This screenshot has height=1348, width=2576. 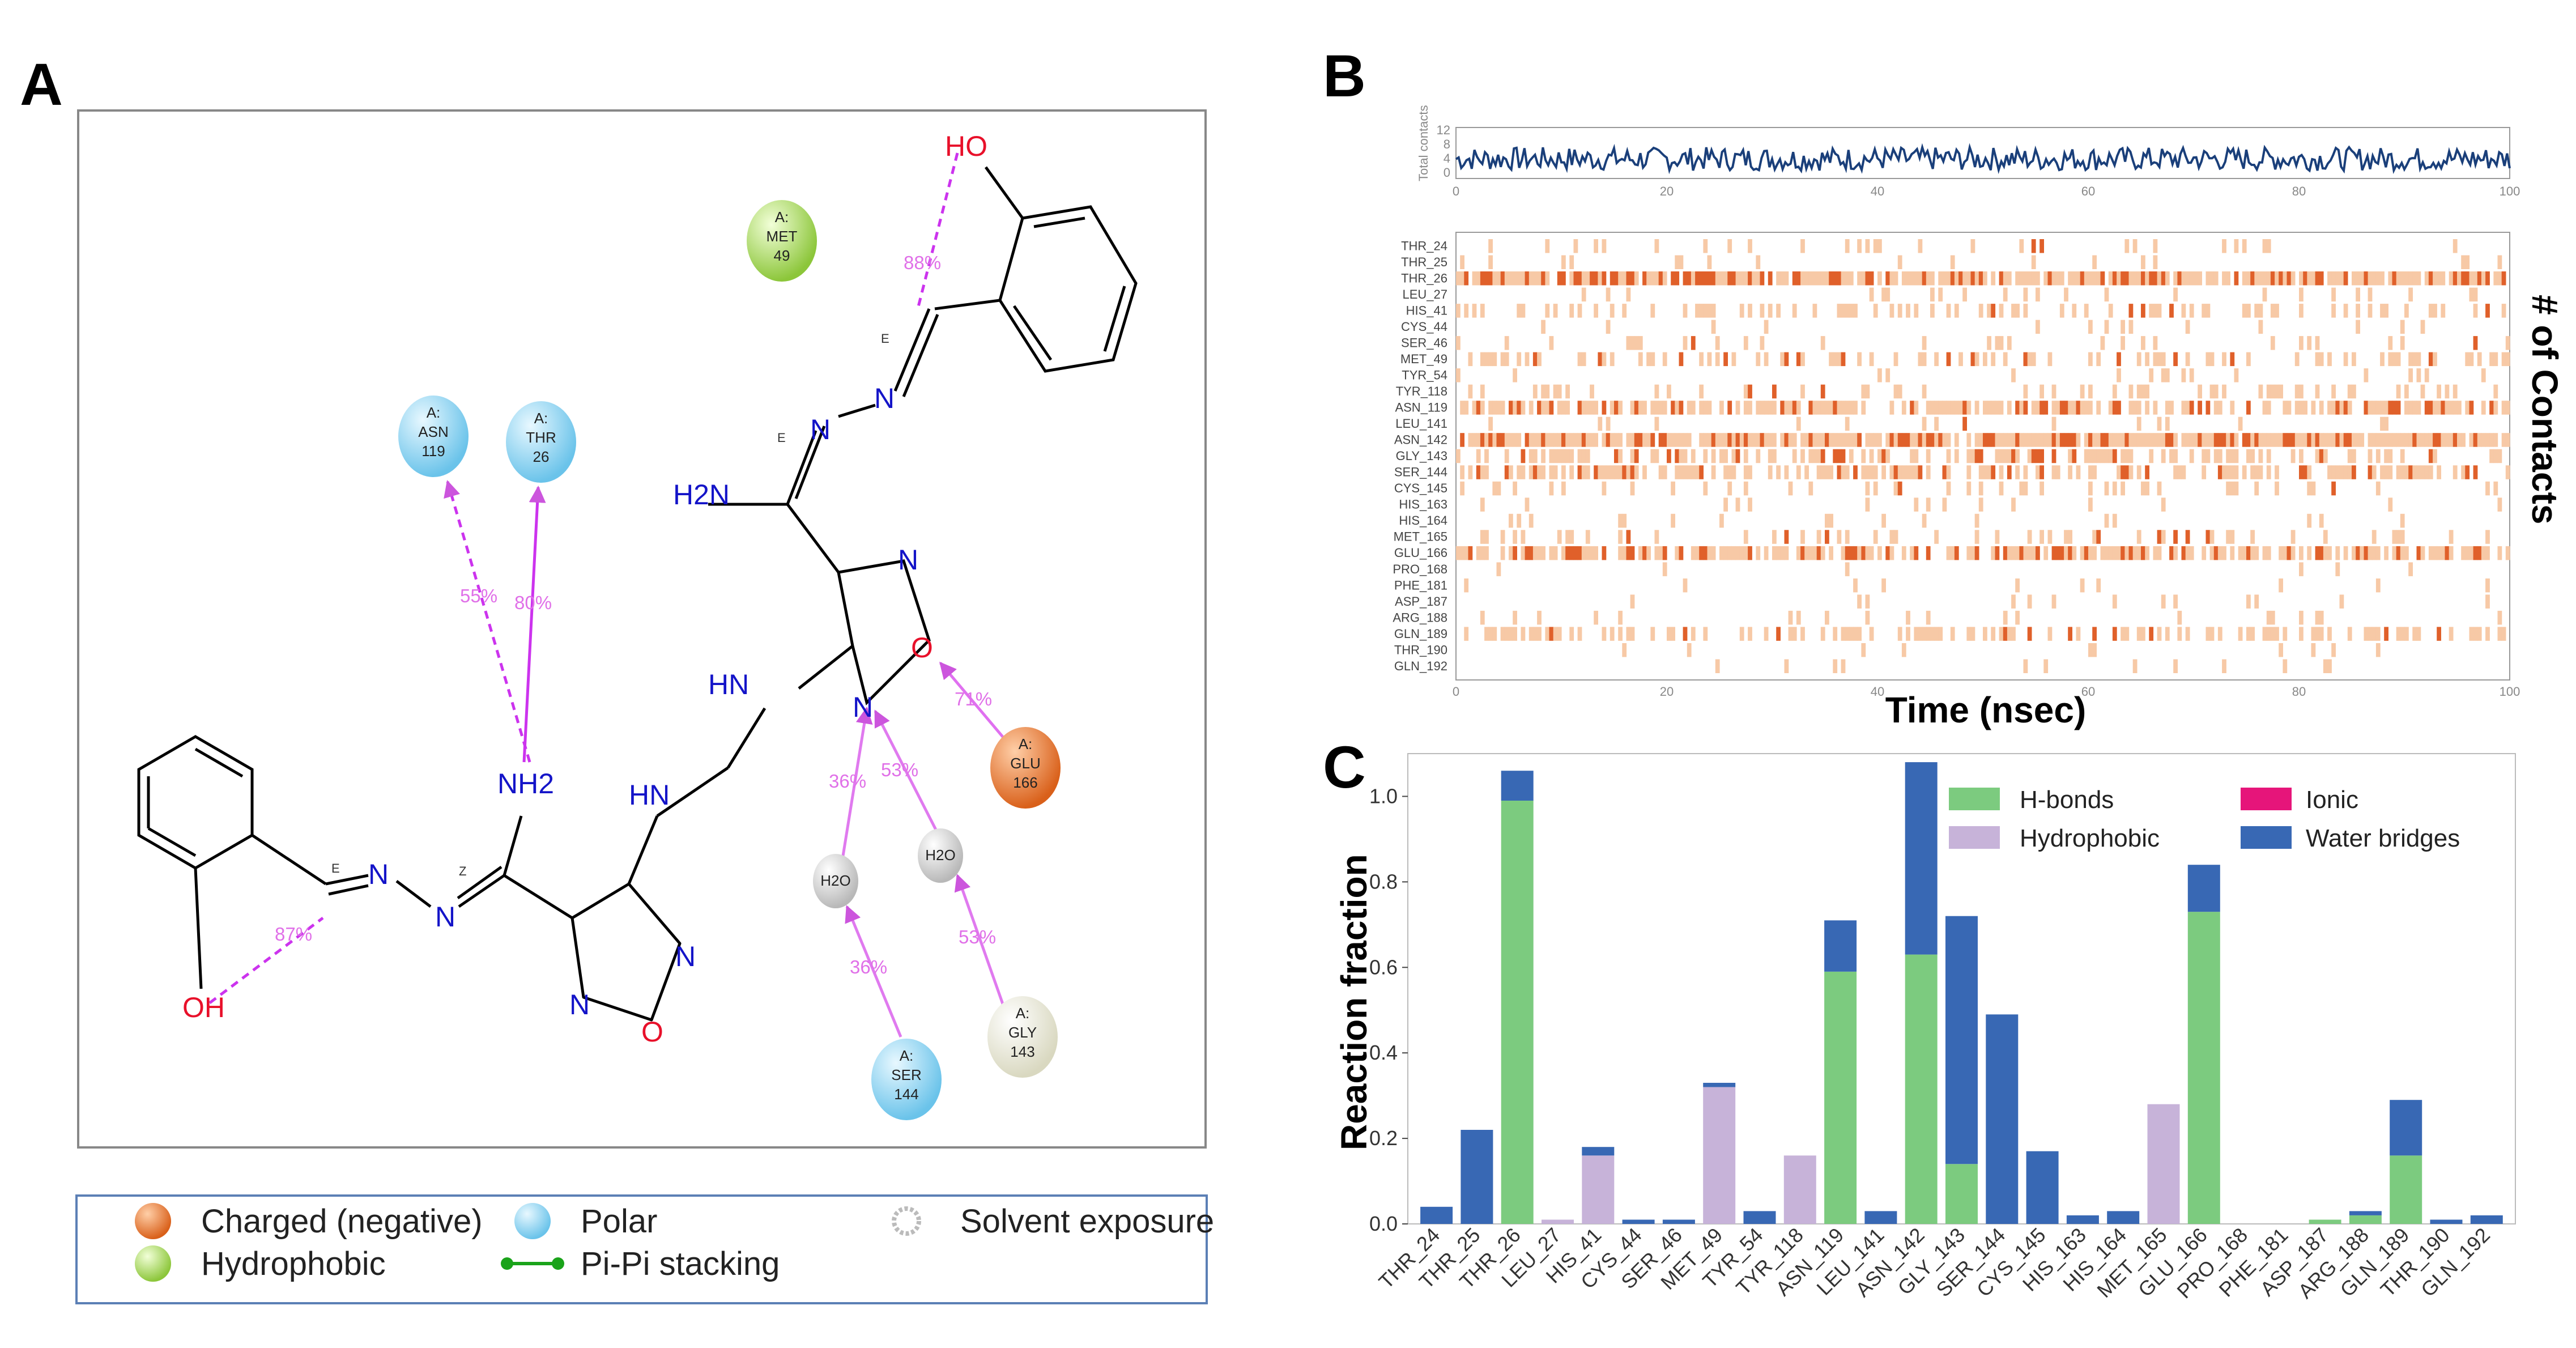 What do you see at coordinates (1880, 1217) in the screenshot?
I see `bar-water-bridges` at bounding box center [1880, 1217].